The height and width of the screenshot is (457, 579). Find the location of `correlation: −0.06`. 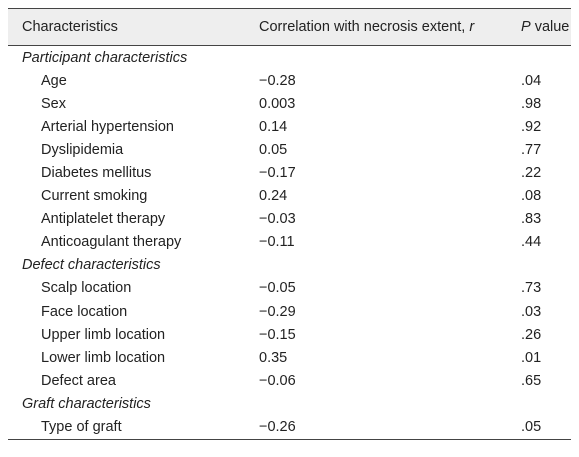

correlation: −0.06 is located at coordinates (277, 380).